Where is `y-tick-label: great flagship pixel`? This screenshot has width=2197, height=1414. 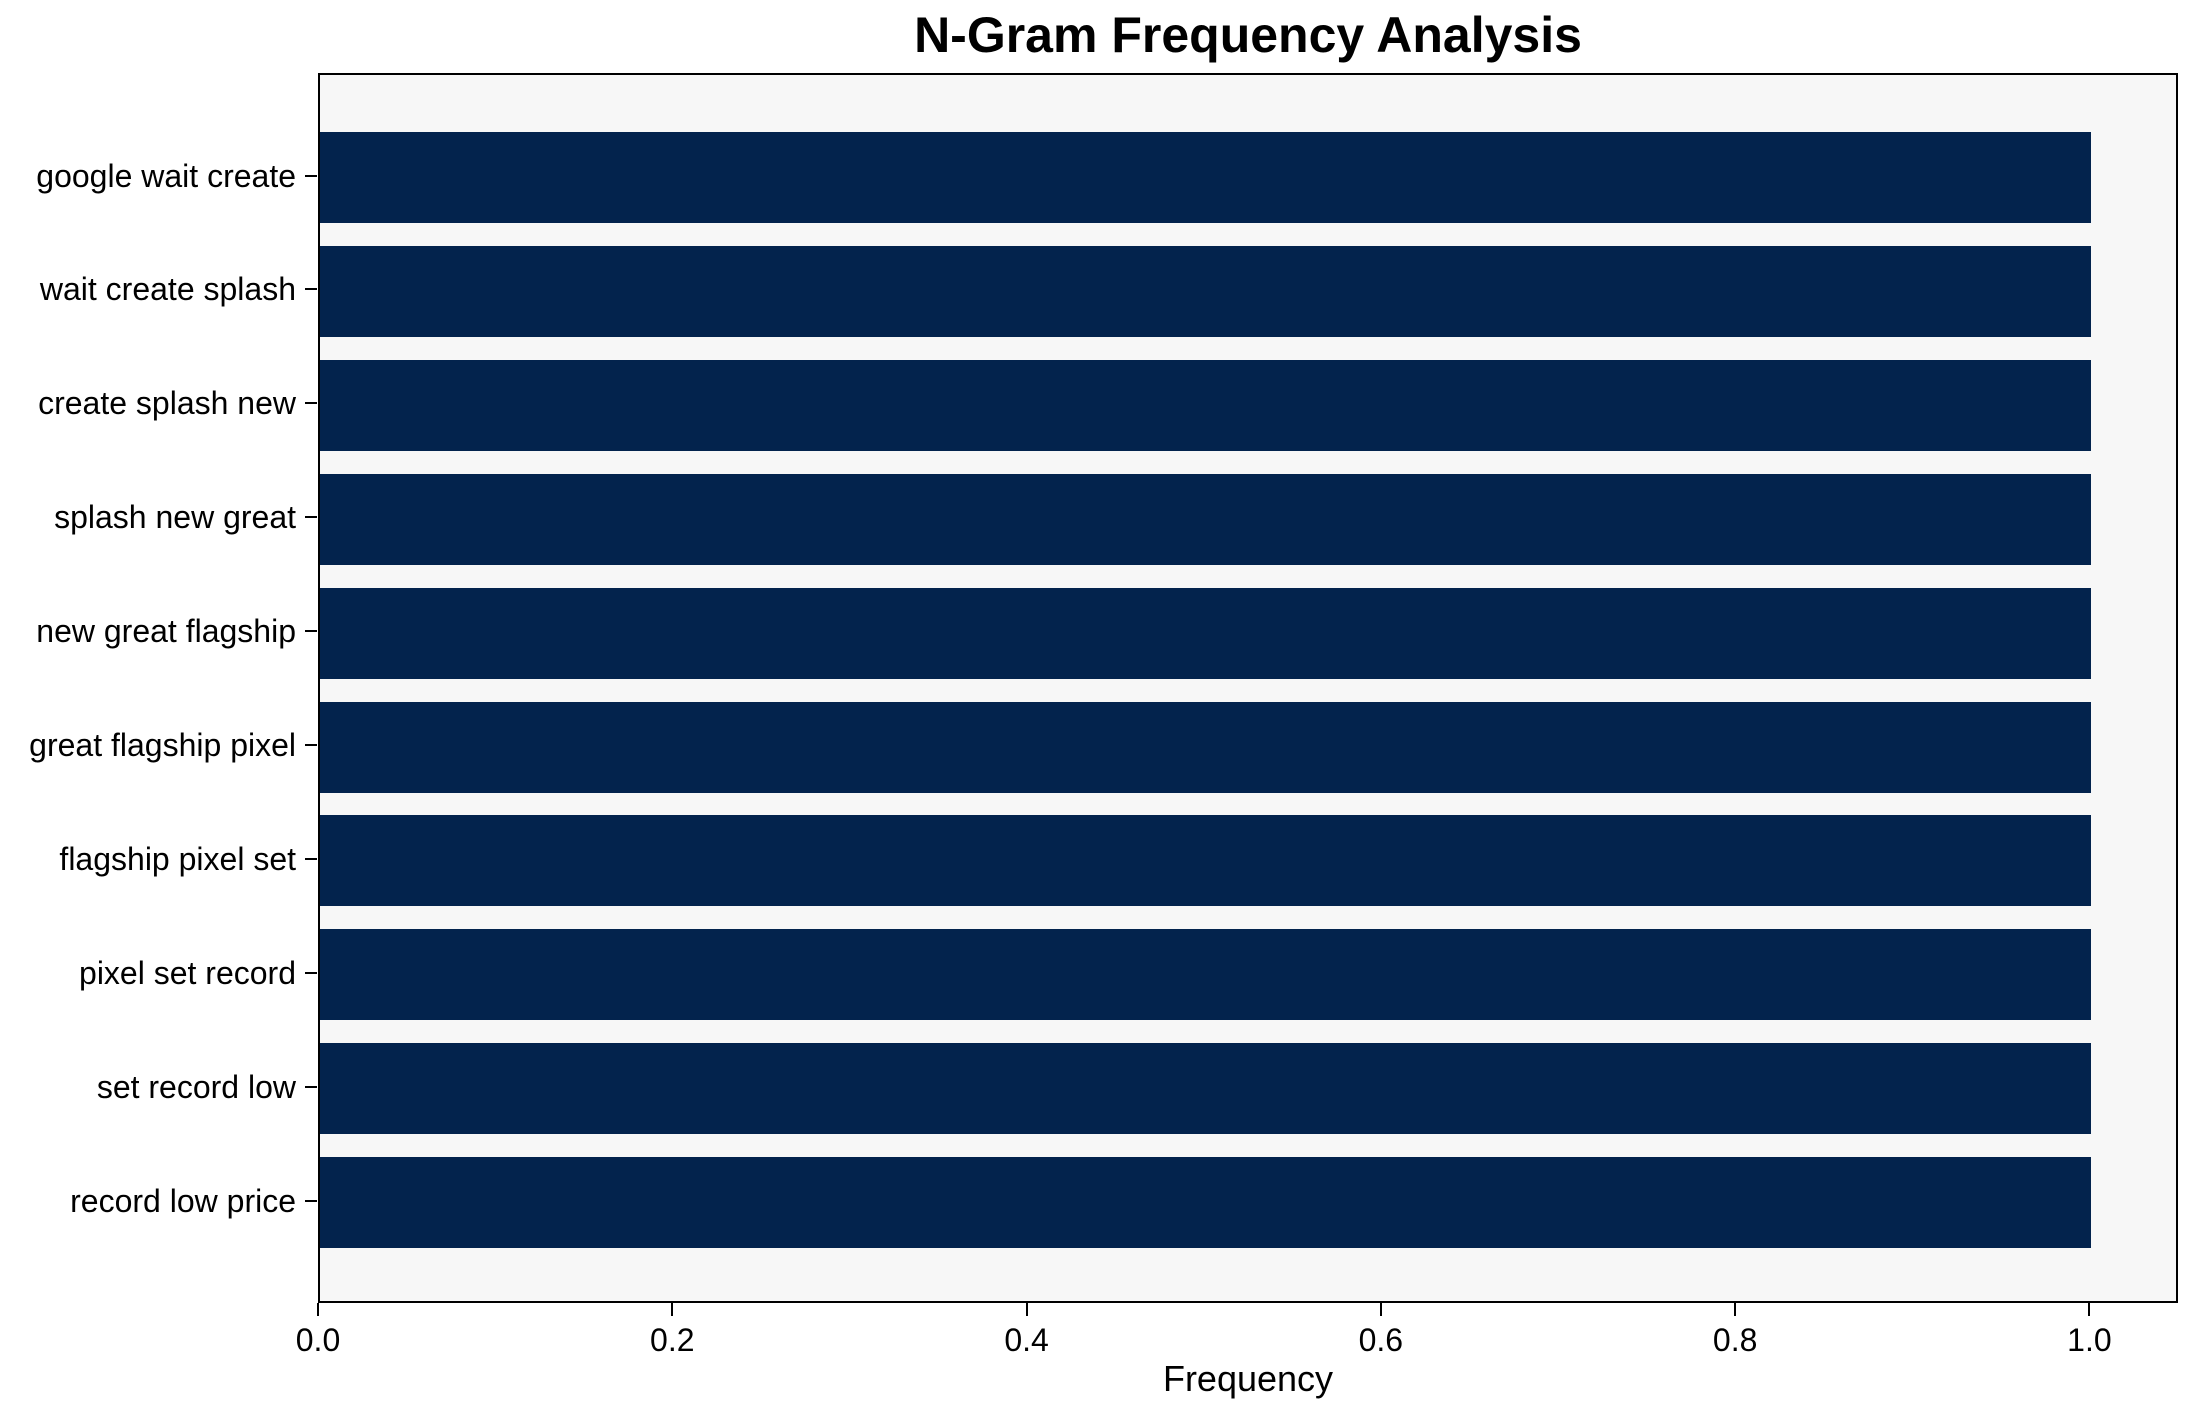 y-tick-label: great flagship pixel is located at coordinates (162, 745).